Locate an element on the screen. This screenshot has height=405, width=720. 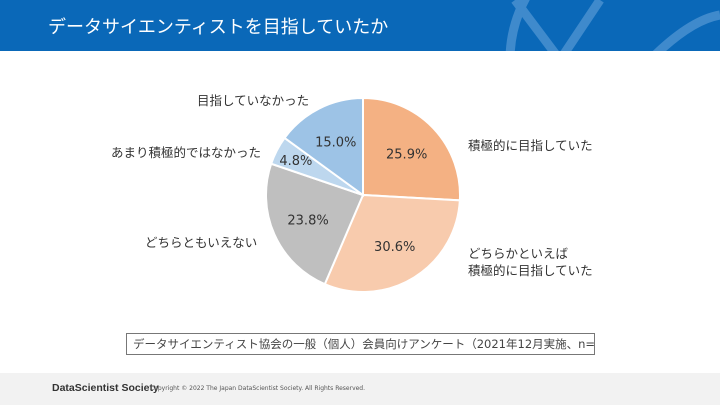
pie-data-label-0: 25.9% is located at coordinates (406, 155).